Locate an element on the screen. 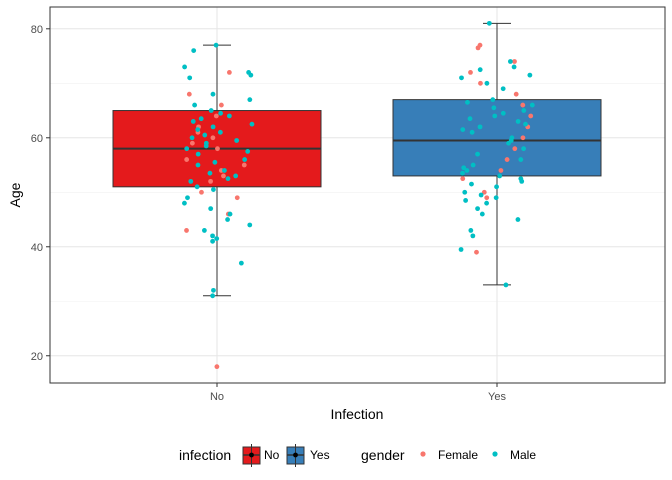  y-tick-label: 20 is located at coordinates (37, 357).